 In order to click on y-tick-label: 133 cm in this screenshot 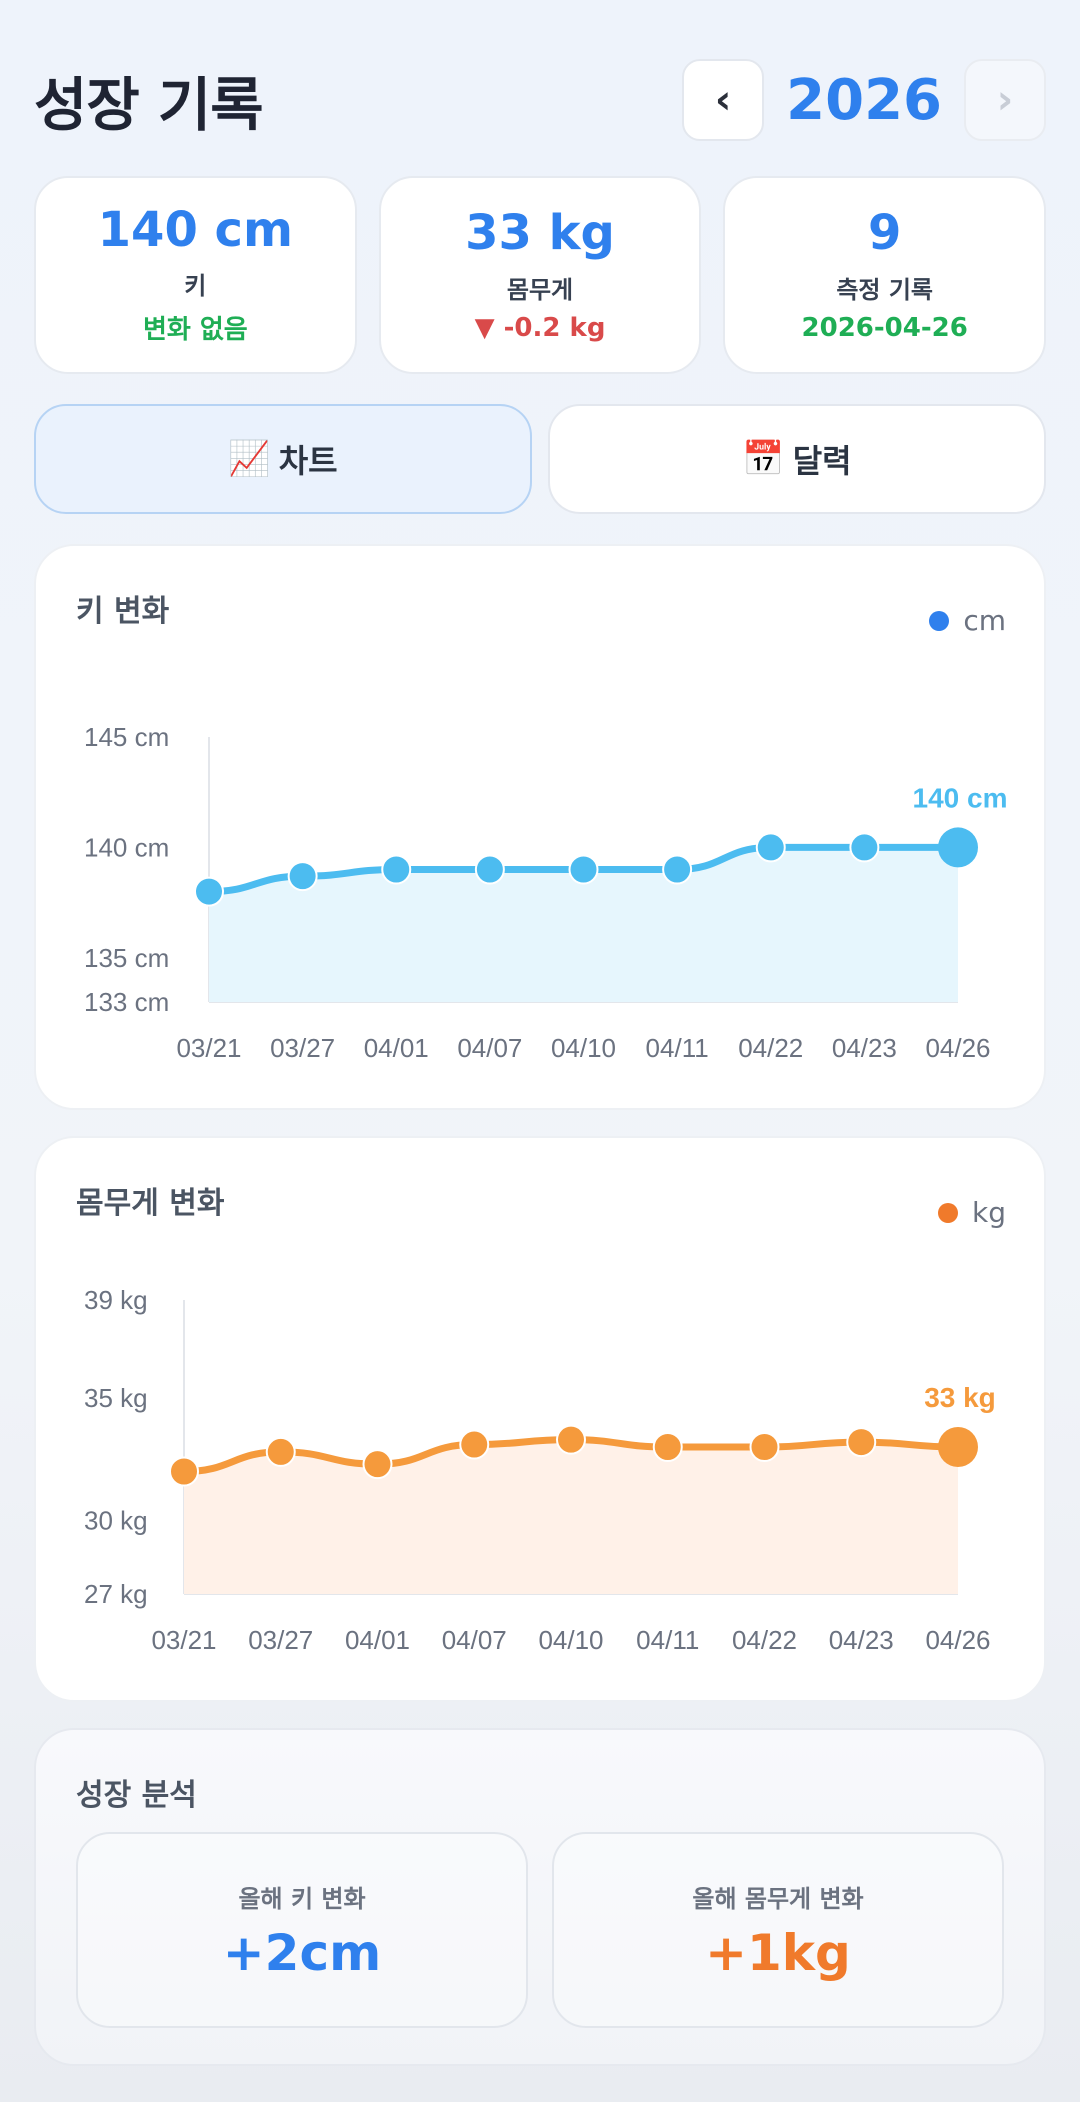, I will do `click(126, 1002)`.